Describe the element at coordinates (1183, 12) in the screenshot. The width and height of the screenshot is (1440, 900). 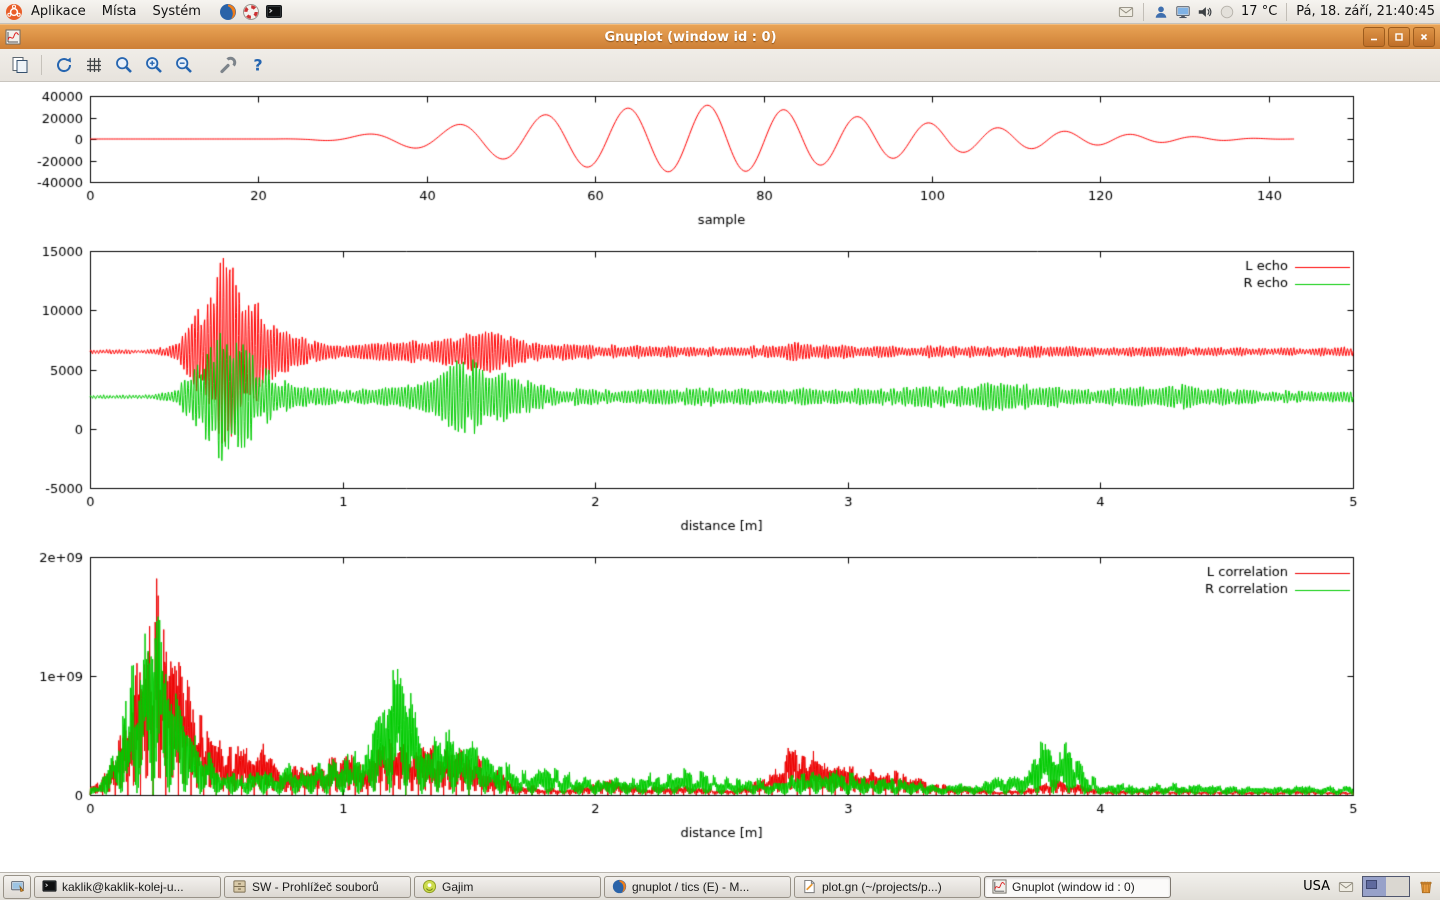
I see `display-icon` at that location.